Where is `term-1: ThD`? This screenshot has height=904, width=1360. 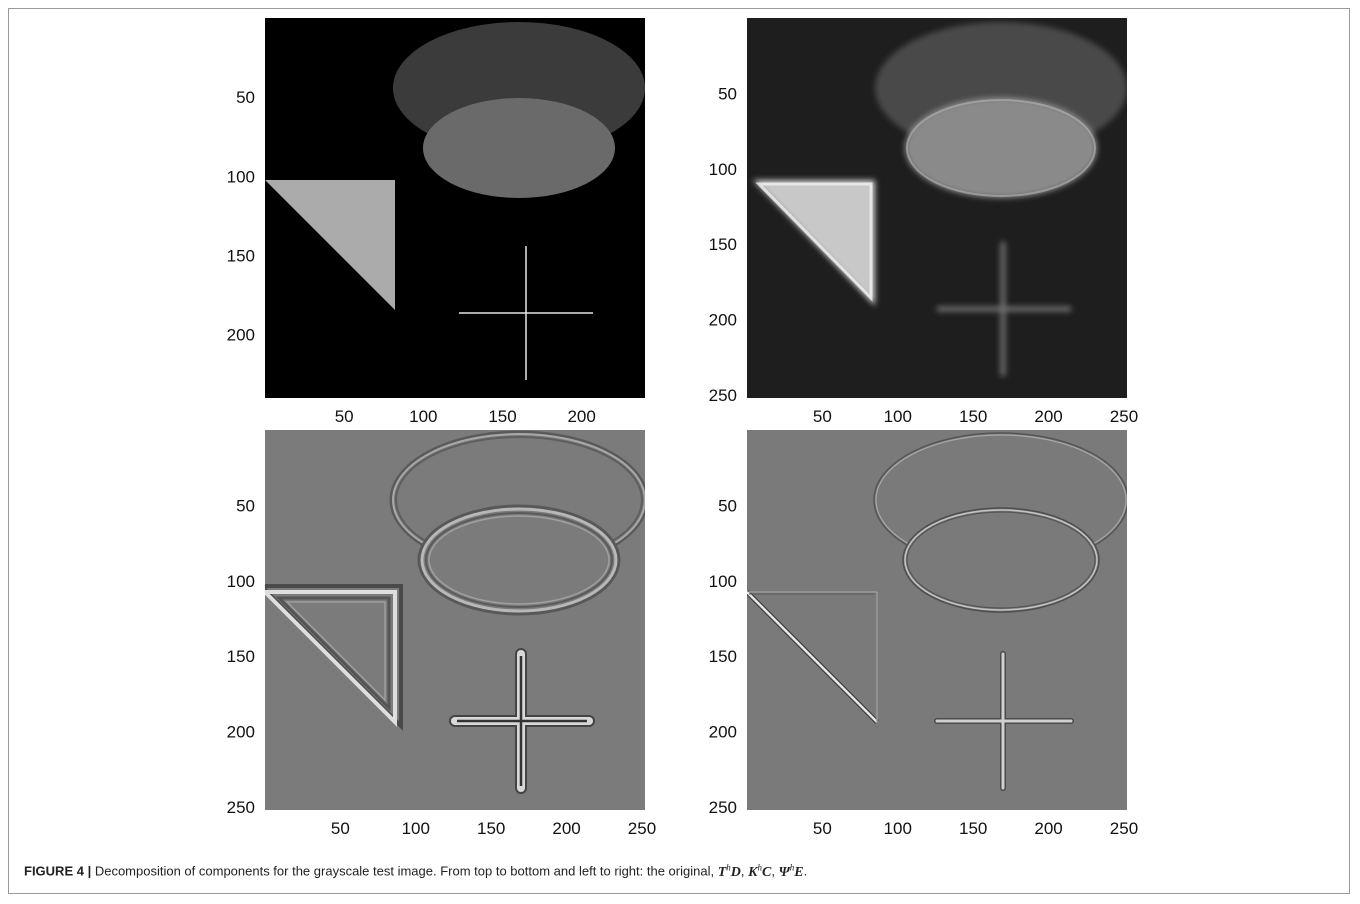 term-1: ThD is located at coordinates (729, 871).